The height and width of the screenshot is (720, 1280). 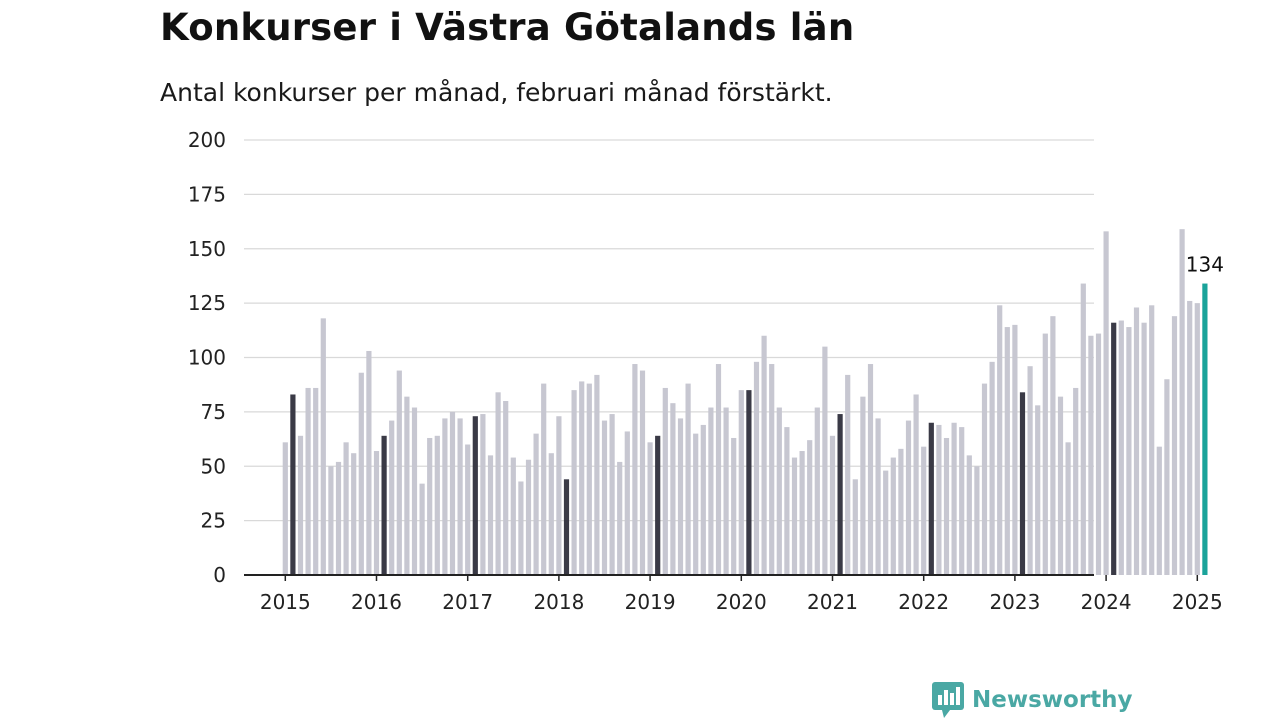 What do you see at coordinates (741, 602) in the screenshot?
I see `x-tick-label: 2020` at bounding box center [741, 602].